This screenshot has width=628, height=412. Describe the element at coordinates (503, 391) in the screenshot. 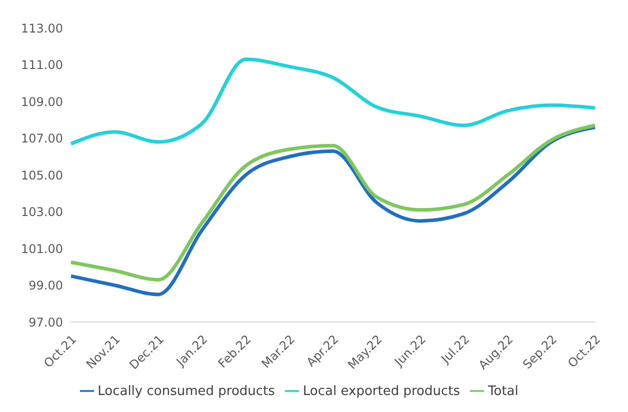

I see `legend-label: Total` at that location.